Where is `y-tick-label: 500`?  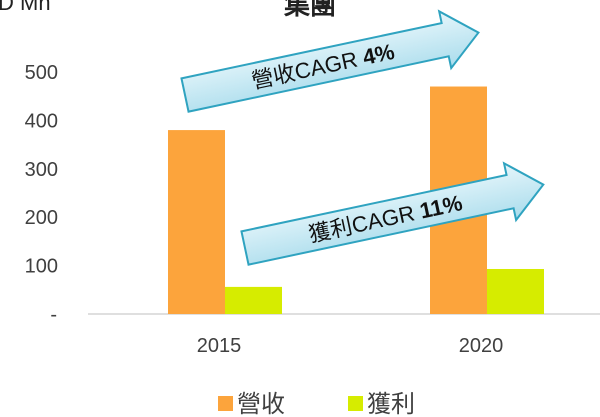
y-tick-label: 500 is located at coordinates (41, 73).